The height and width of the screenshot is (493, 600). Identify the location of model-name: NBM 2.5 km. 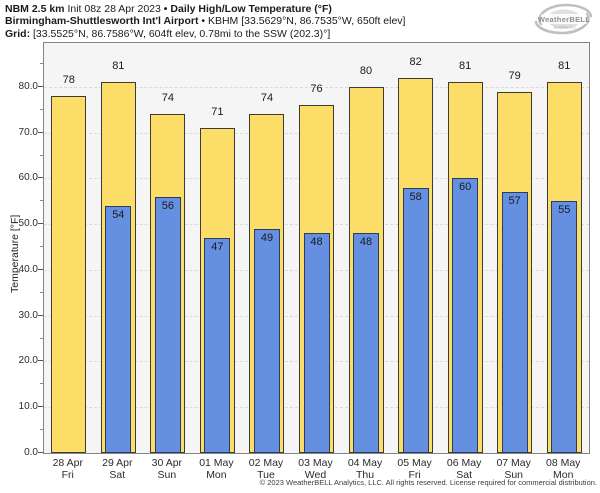
(35, 9).